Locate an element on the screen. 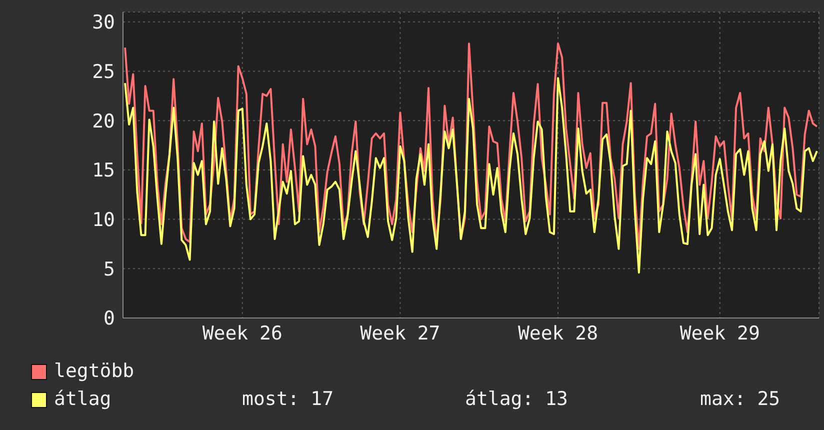  y-tick-label: 25 is located at coordinates (103, 71).